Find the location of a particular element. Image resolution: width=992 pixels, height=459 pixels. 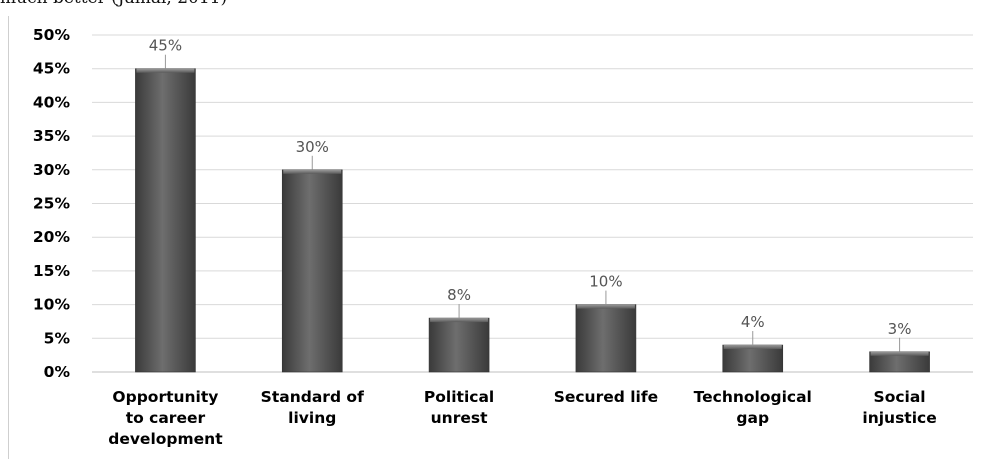

y-tick-label: 20% is located at coordinates (52, 237).